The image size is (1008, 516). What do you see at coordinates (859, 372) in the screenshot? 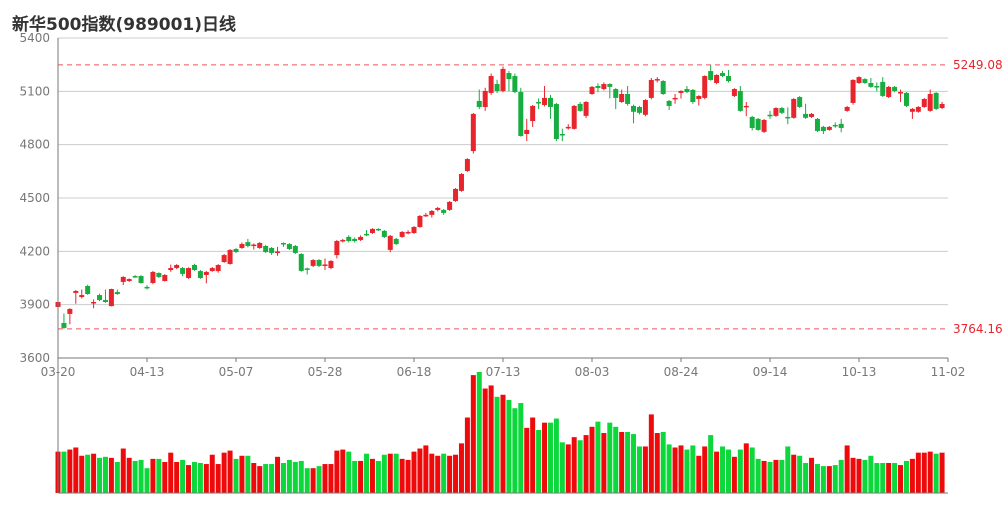
I see `x-tick-label: 10-13` at bounding box center [859, 372].